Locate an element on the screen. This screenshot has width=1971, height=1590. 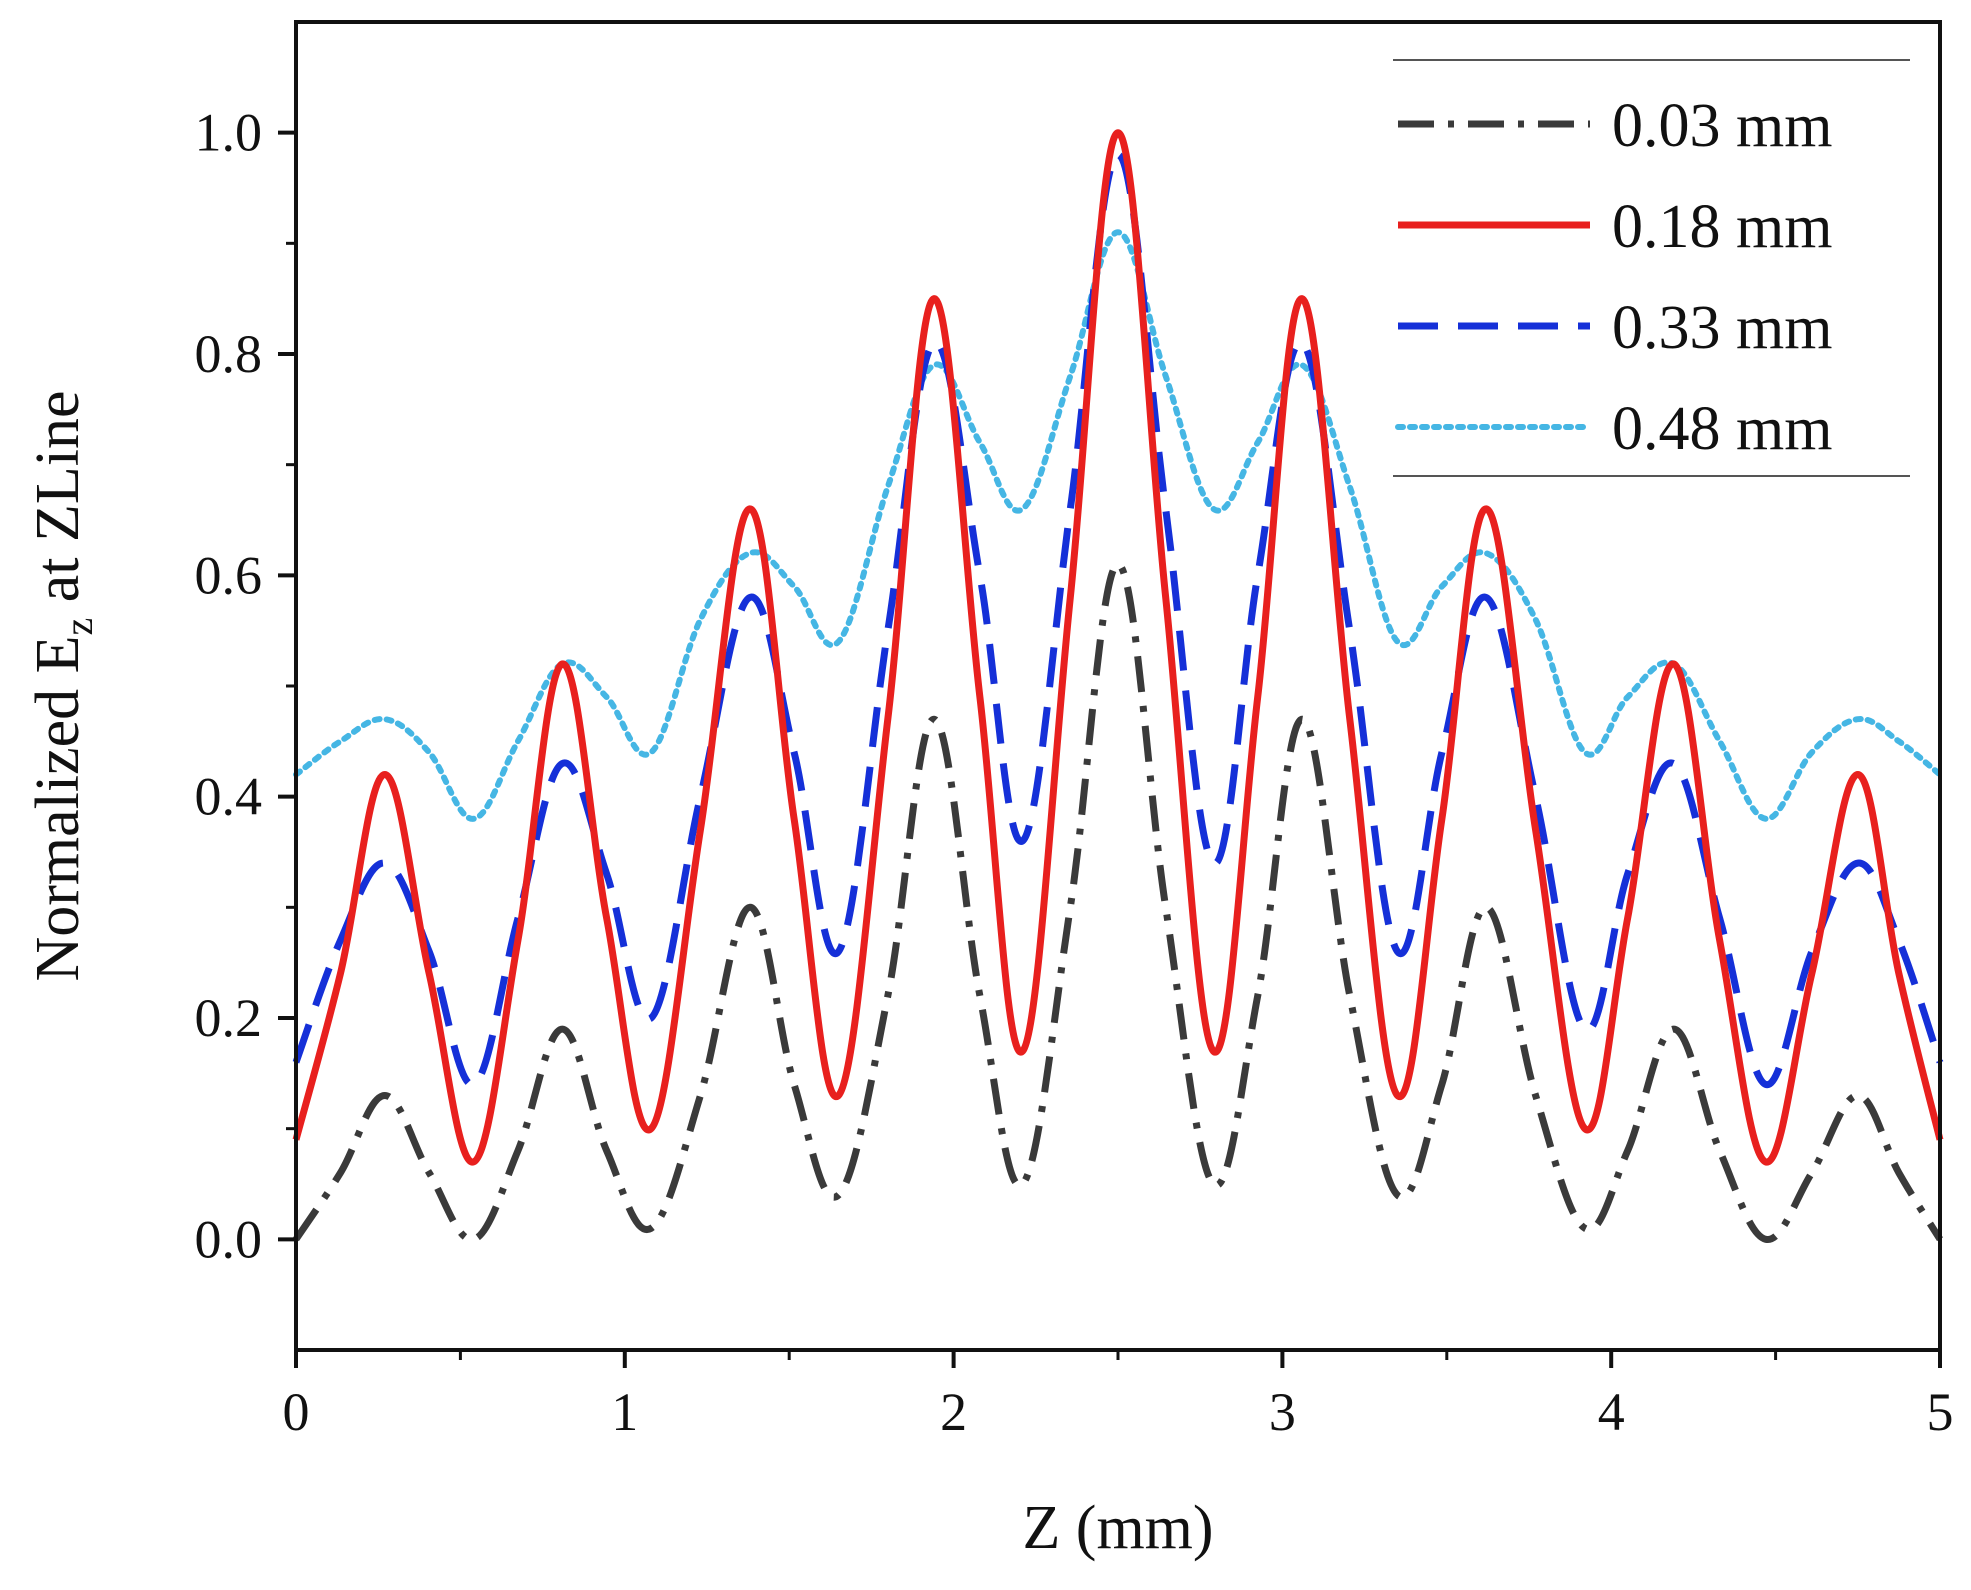
y-tick-label: 0.2 is located at coordinates (229, 1018).